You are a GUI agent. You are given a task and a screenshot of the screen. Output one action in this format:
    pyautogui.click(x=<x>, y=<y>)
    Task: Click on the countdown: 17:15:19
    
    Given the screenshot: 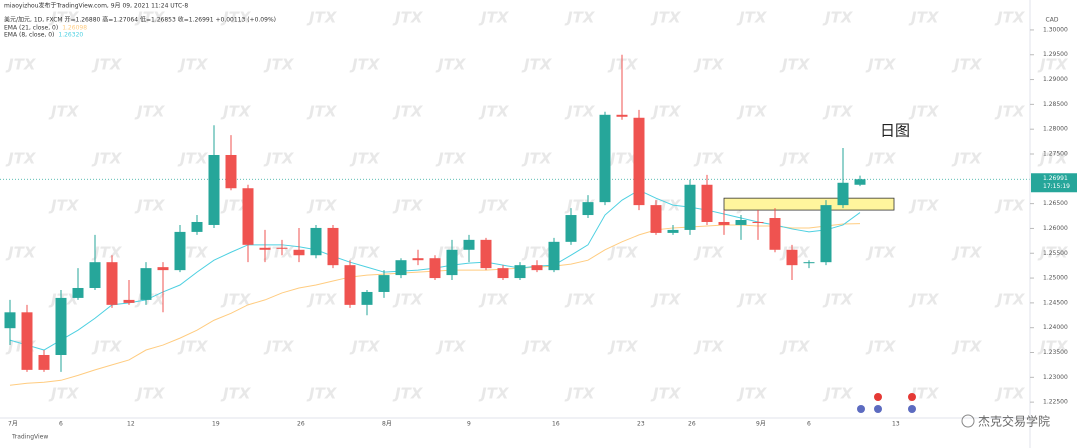 What is the action you would take?
    pyautogui.click(x=1056, y=186)
    